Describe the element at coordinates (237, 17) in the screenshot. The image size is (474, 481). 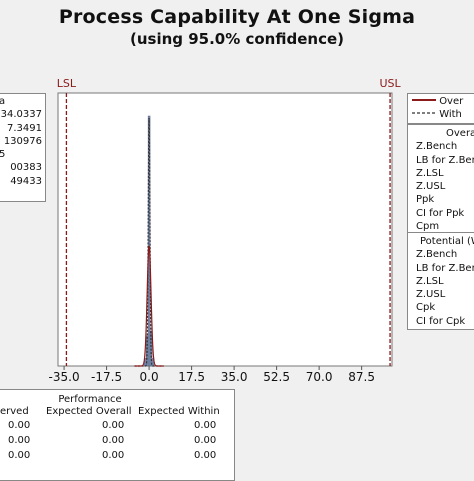
I see `chart-title: Process Capability At One Sigma` at that location.